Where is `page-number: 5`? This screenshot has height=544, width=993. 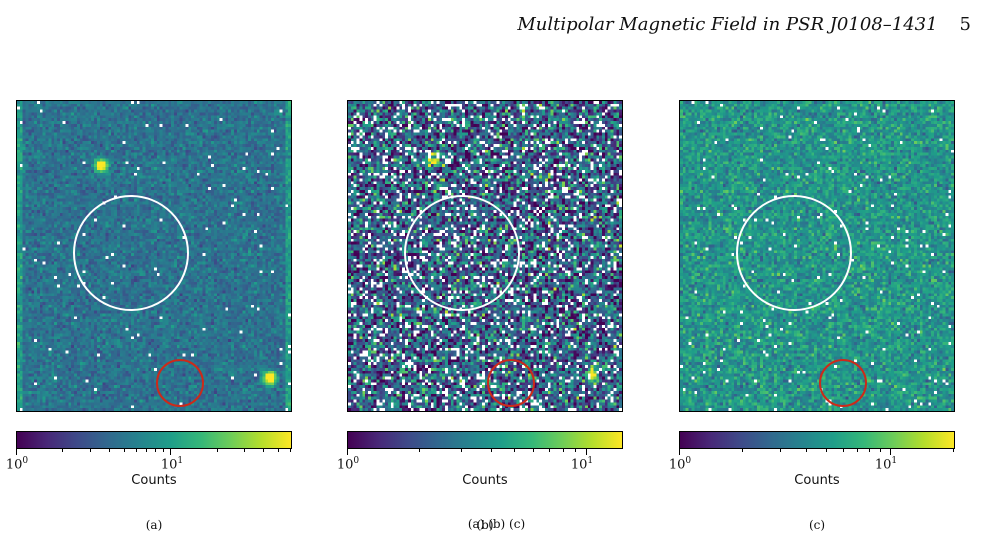
page-number: 5 is located at coordinates (965, 24).